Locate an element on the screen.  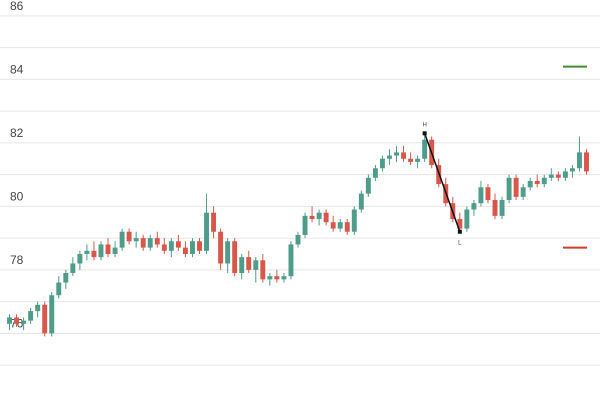
y-tick-label: 78 is located at coordinates (17, 260).